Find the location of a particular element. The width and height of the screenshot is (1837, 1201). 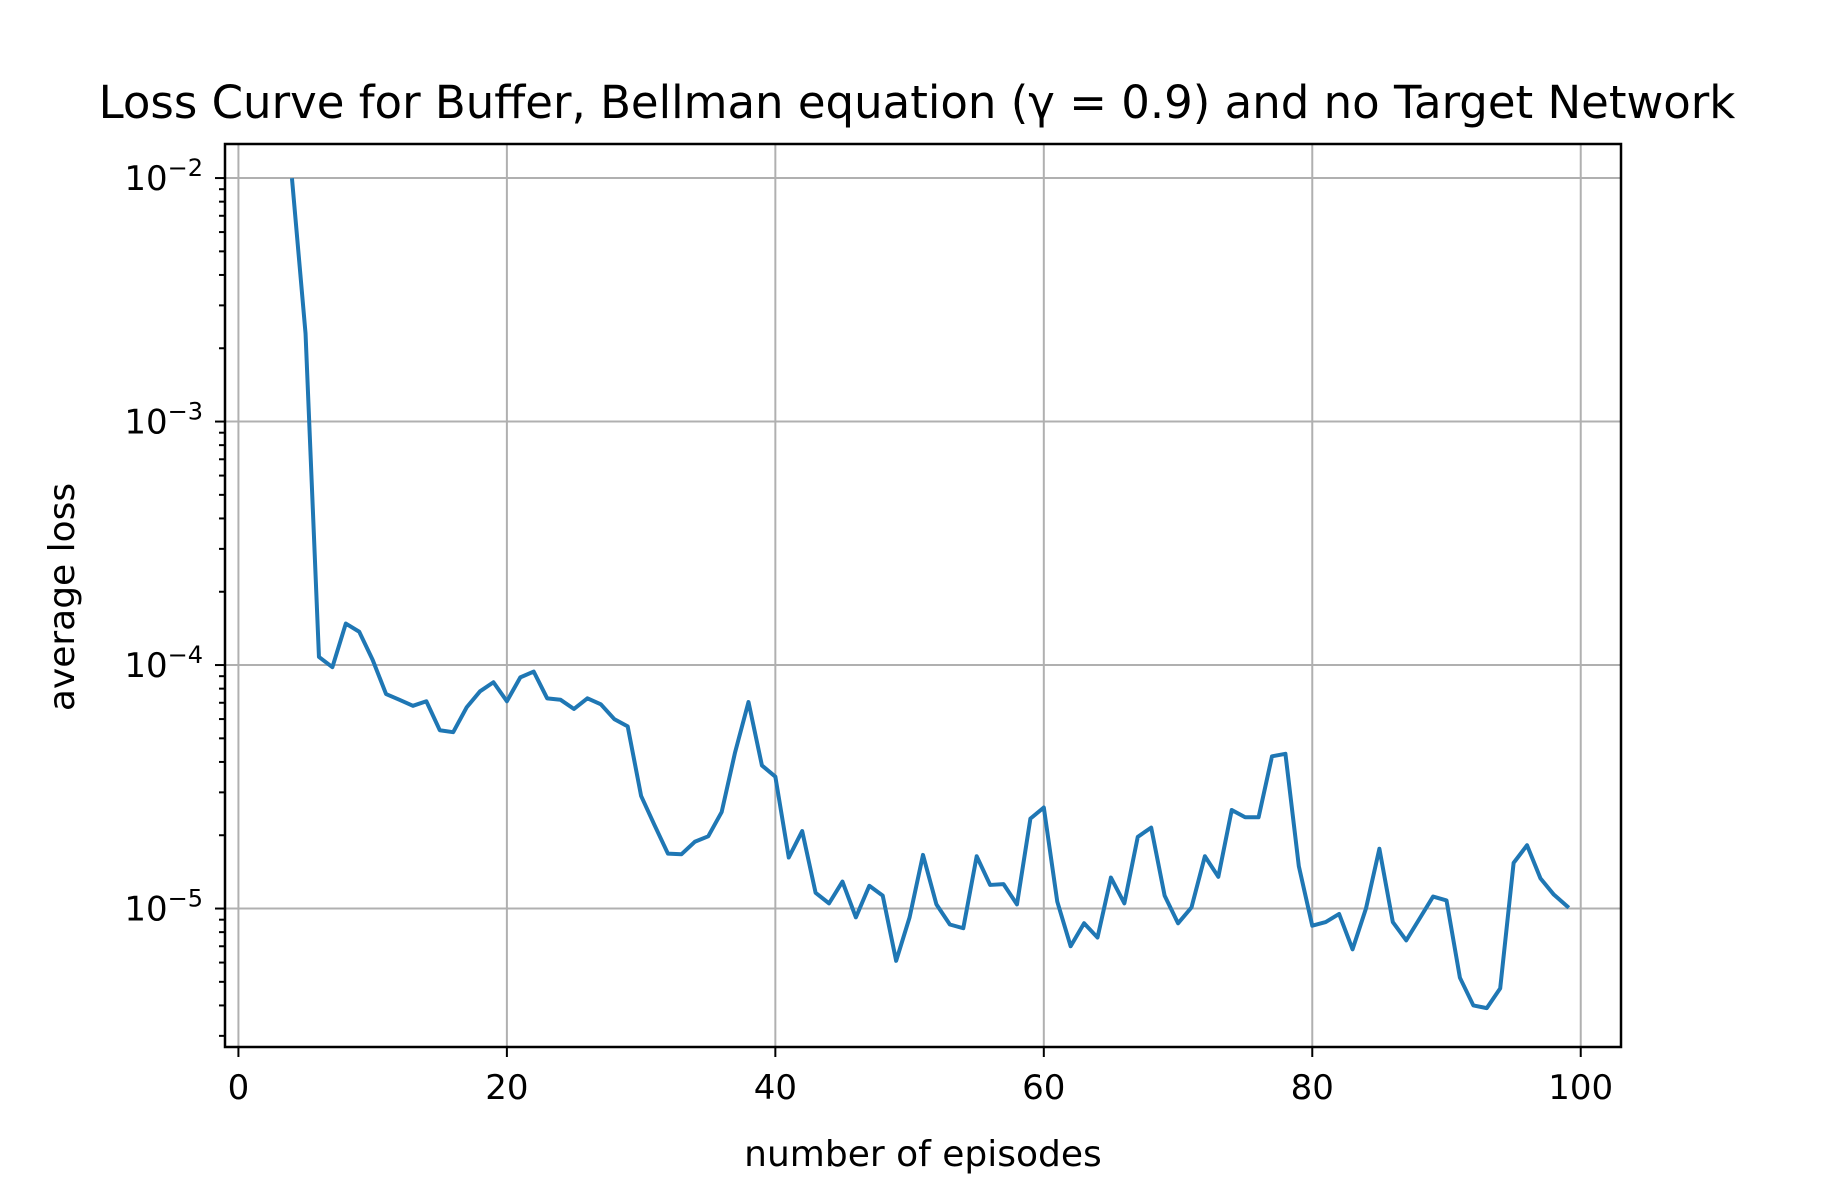

x-tick-label: 100 is located at coordinates (1580, 1088).